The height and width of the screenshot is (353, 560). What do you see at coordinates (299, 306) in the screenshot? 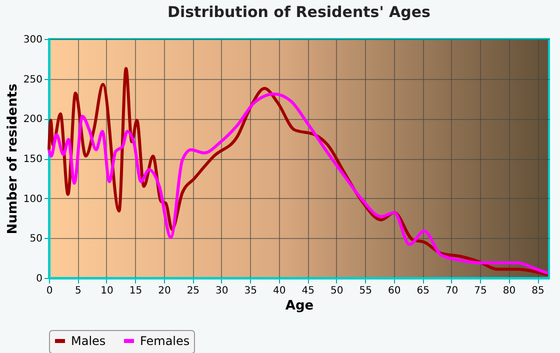
I see `x-axis-title: Age` at bounding box center [299, 306].